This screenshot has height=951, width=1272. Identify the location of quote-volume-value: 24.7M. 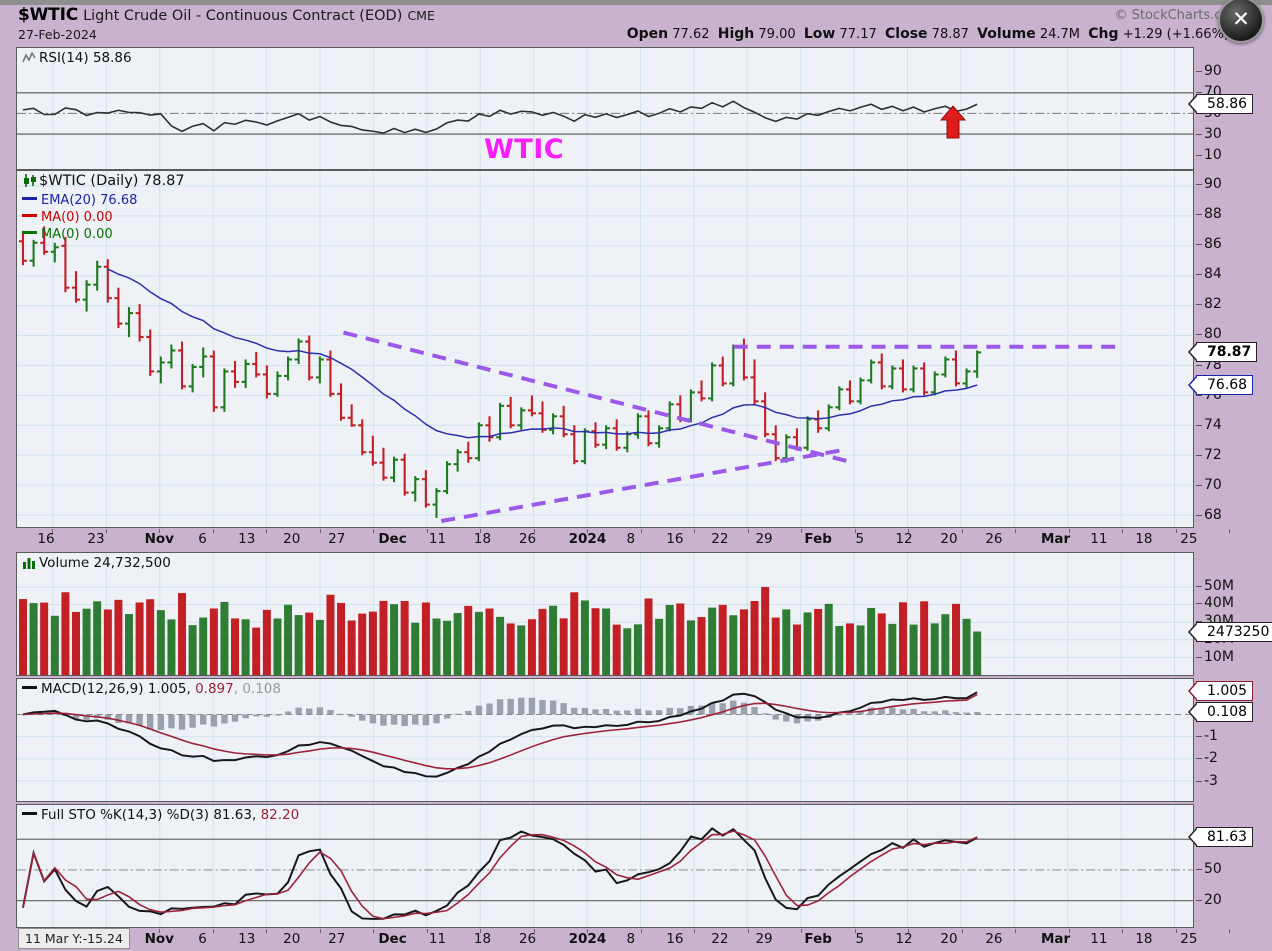
(1060, 34).